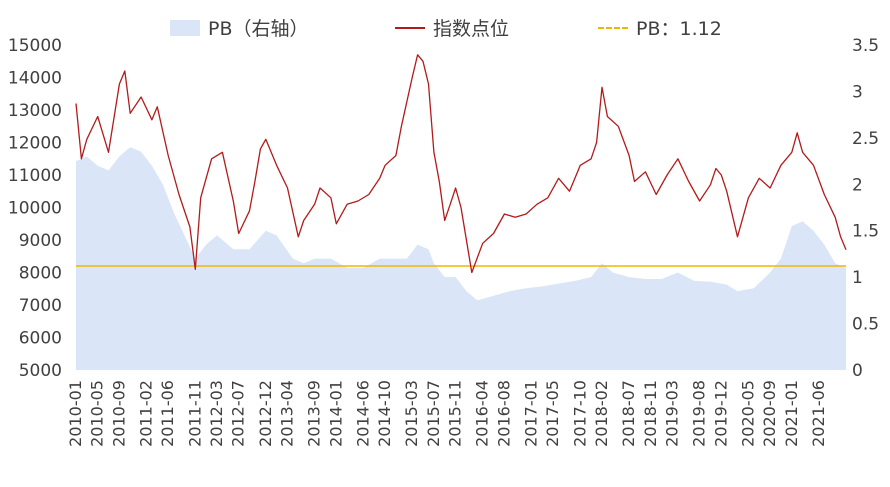  Describe the element at coordinates (601, 413) in the screenshot. I see `x-tick-label: 2018-02` at that location.